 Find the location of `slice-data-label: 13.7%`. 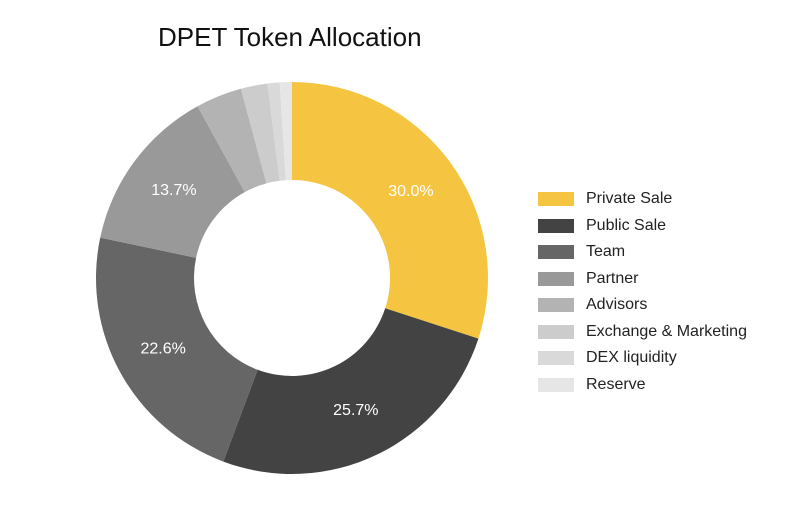

slice-data-label: 13.7% is located at coordinates (173, 190).